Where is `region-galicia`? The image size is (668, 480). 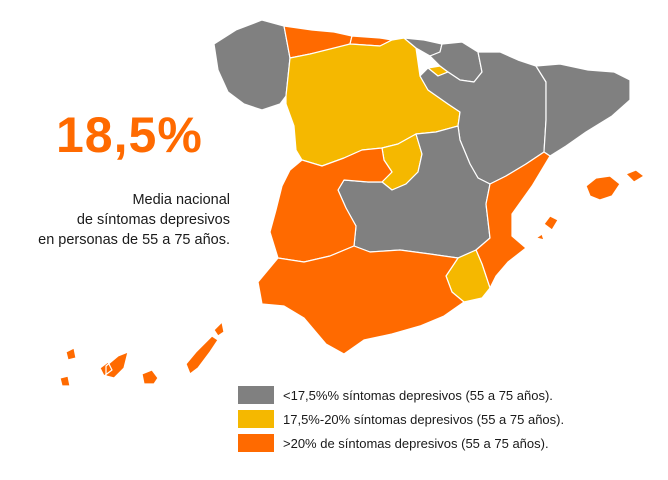
region-galicia is located at coordinates (252, 65).